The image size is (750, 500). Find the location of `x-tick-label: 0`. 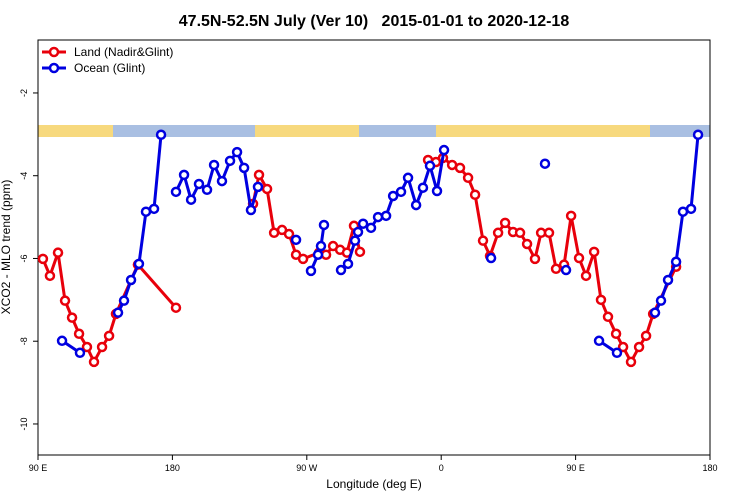

x-tick-label: 0 is located at coordinates (441, 468).